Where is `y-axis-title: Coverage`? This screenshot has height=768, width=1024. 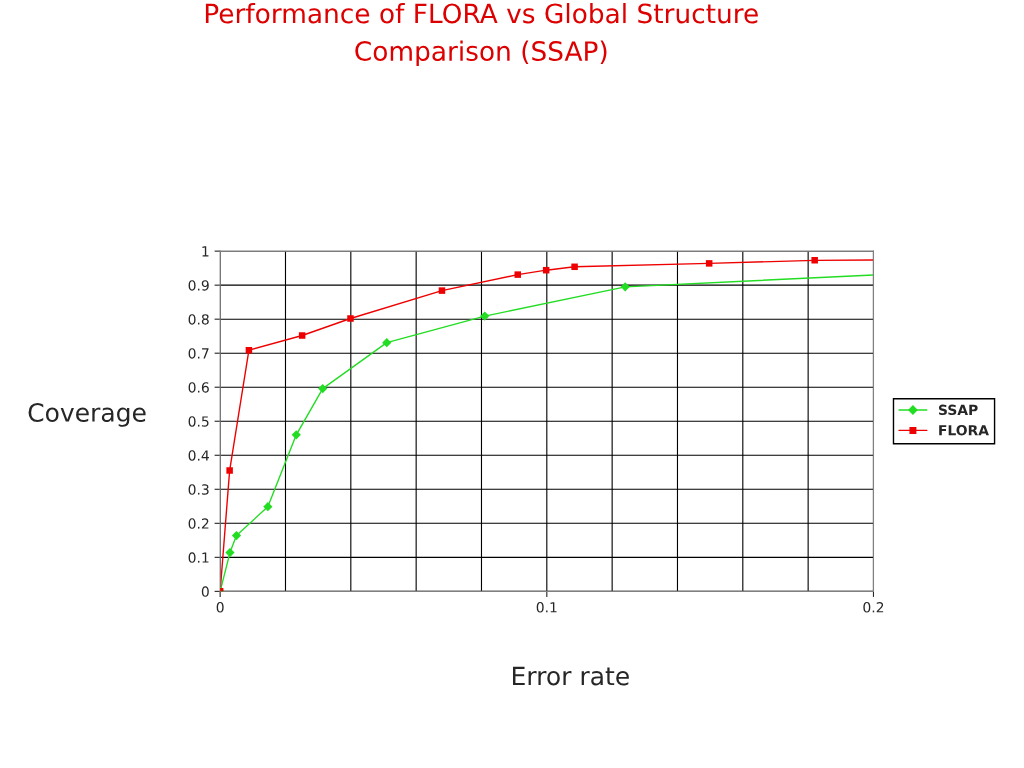
y-axis-title: Coverage is located at coordinates (87, 415).